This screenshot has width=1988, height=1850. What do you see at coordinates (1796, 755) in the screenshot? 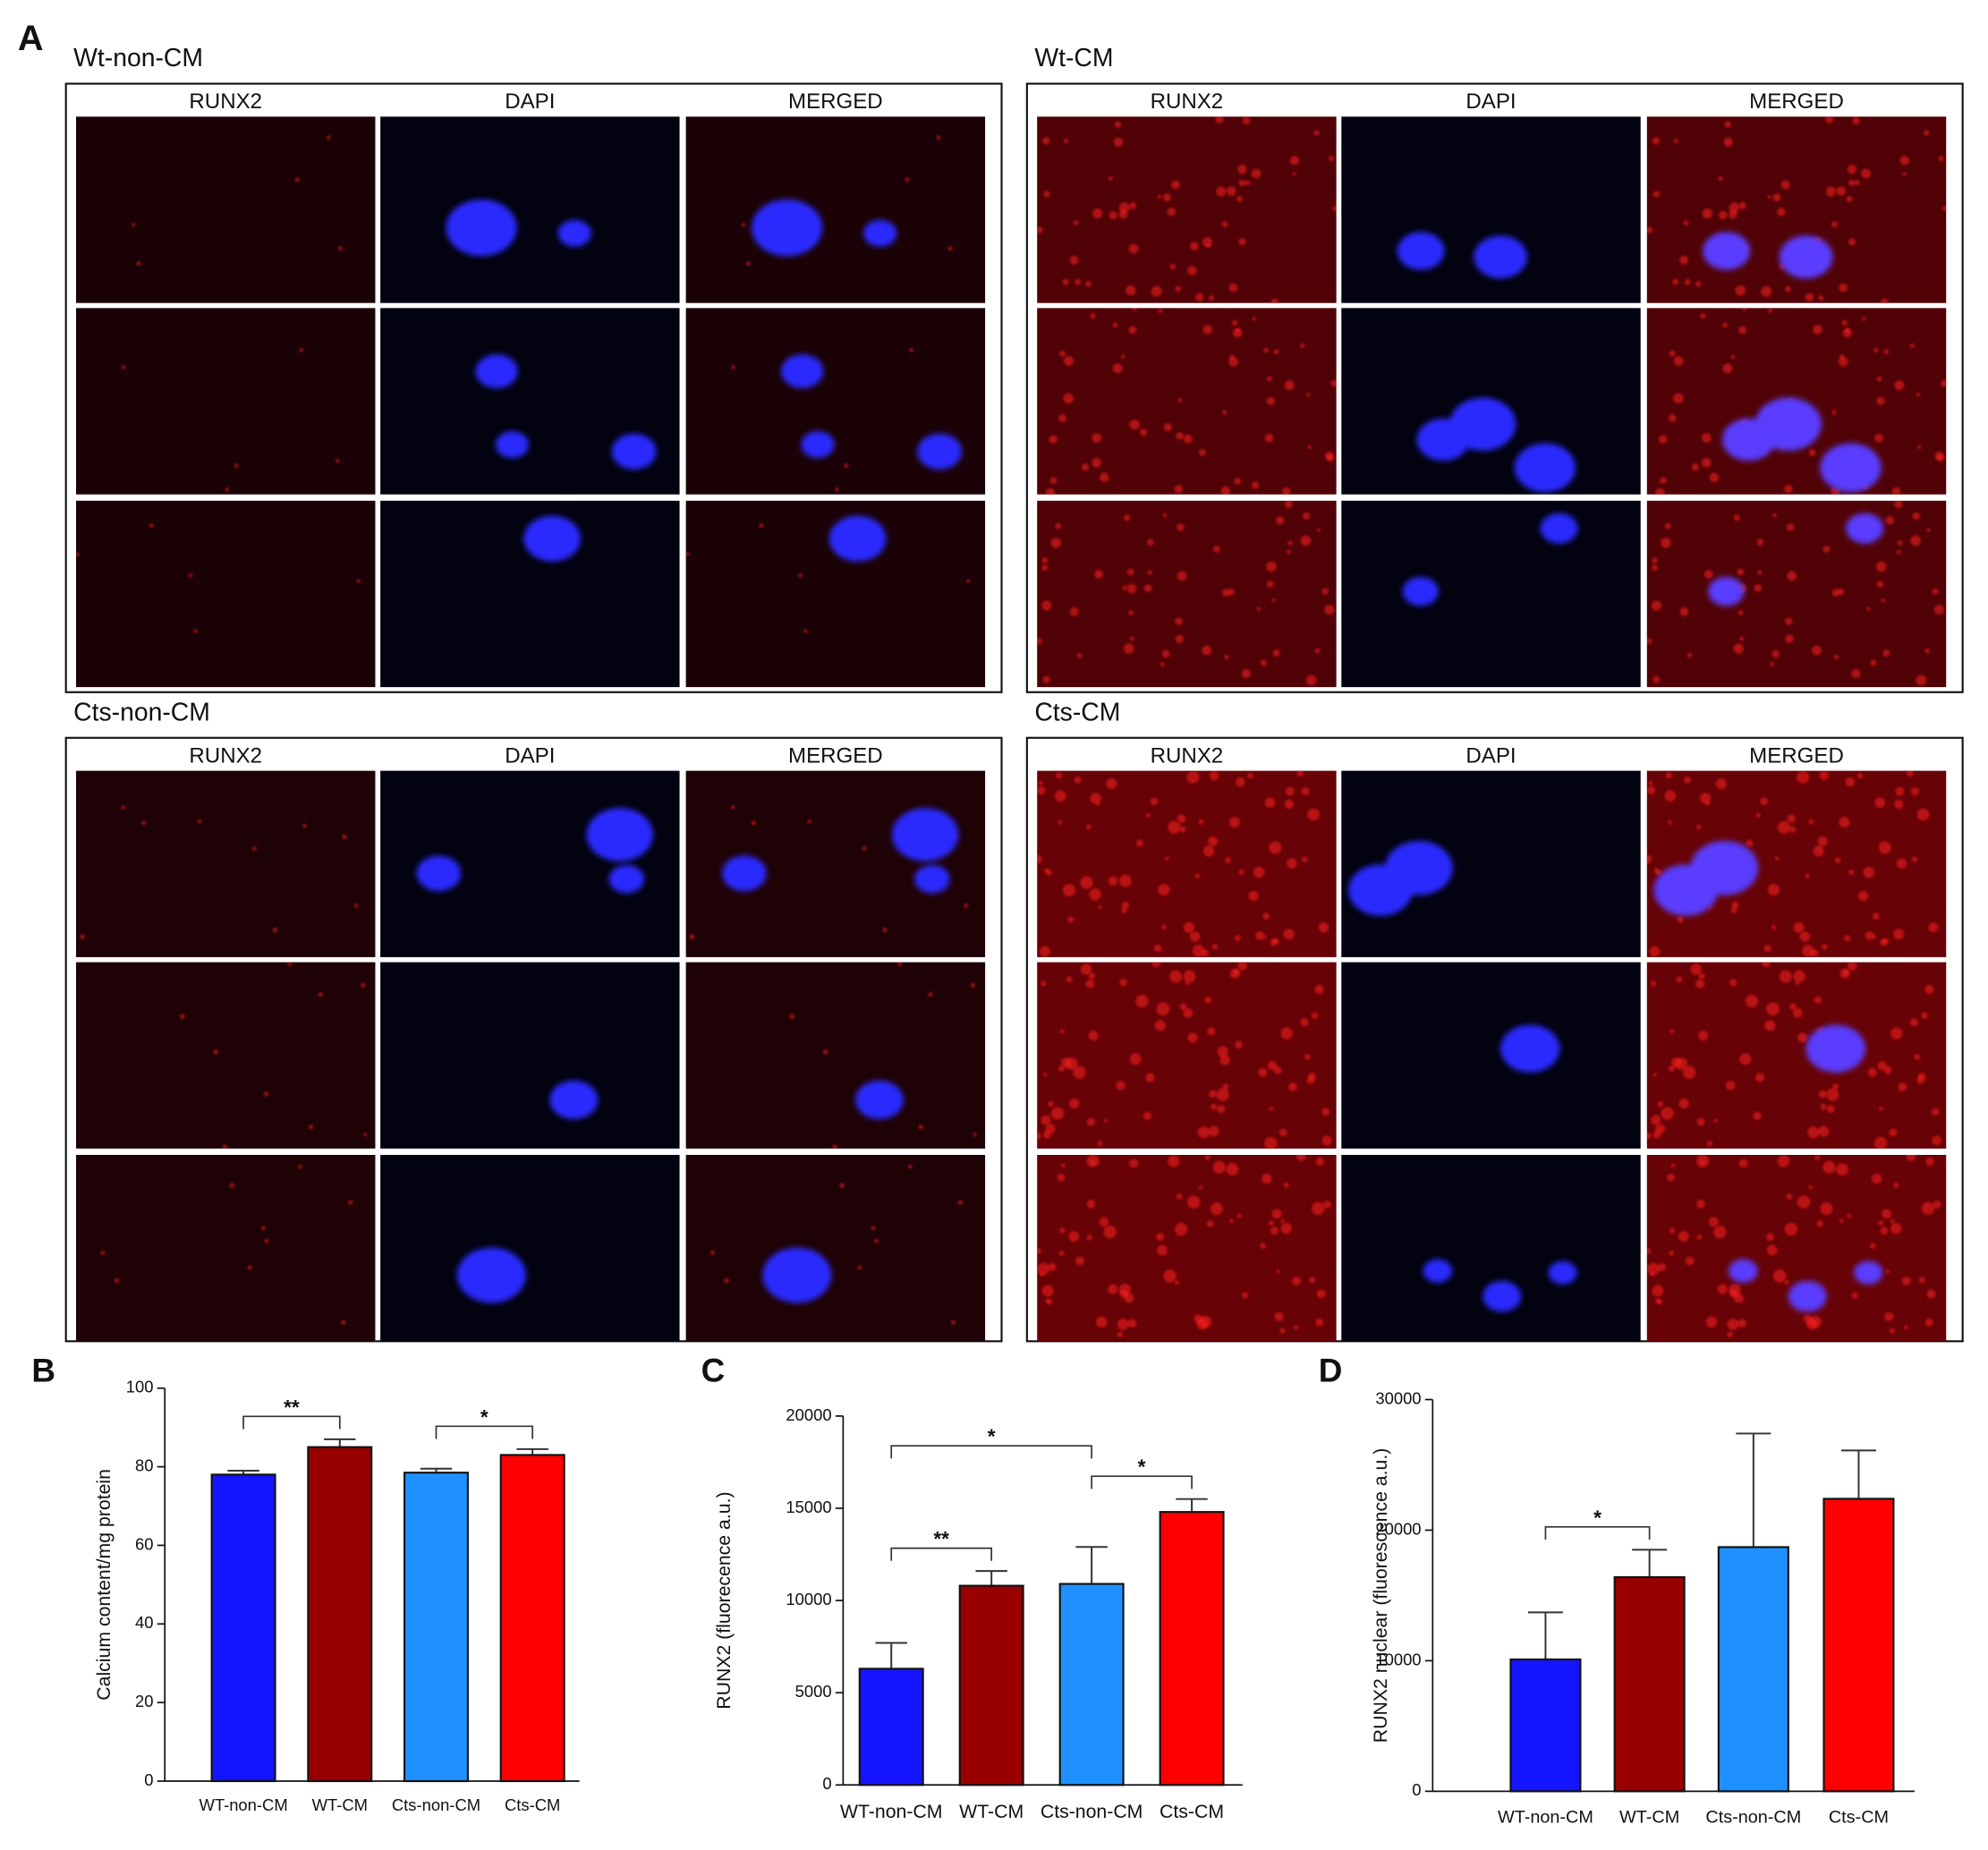
I see `column-header: MERGED` at bounding box center [1796, 755].